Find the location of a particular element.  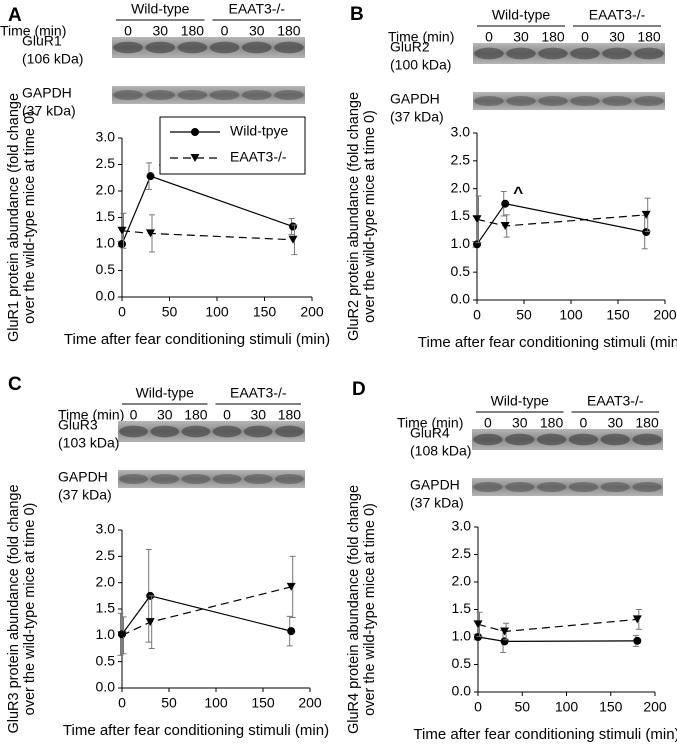

legend-marker is located at coordinates (195, 132).